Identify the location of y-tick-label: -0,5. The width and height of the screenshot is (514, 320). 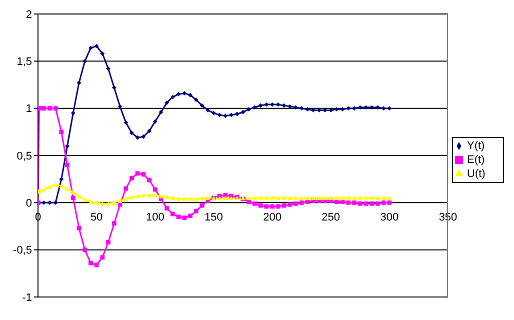
(22, 250).